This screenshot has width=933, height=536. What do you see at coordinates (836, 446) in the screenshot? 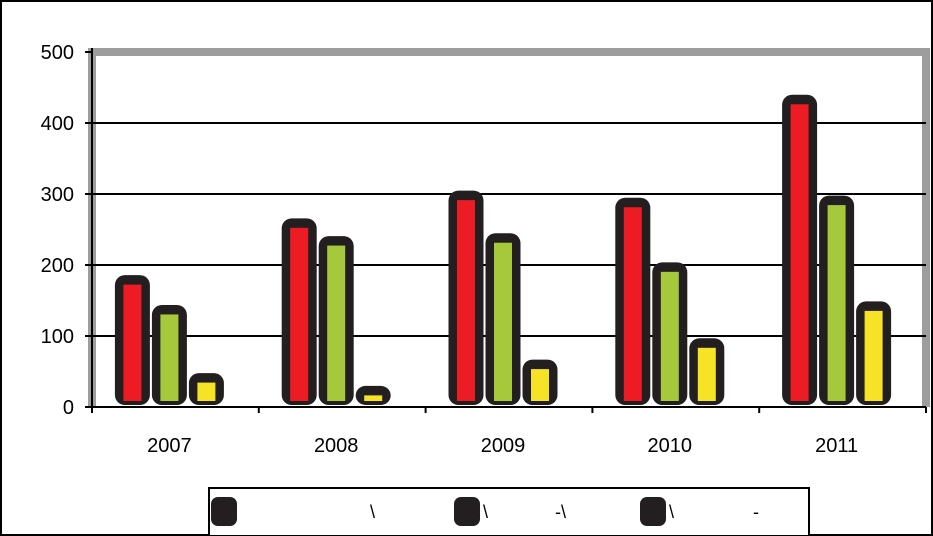
I see `x-tick-label: 2011` at bounding box center [836, 446].